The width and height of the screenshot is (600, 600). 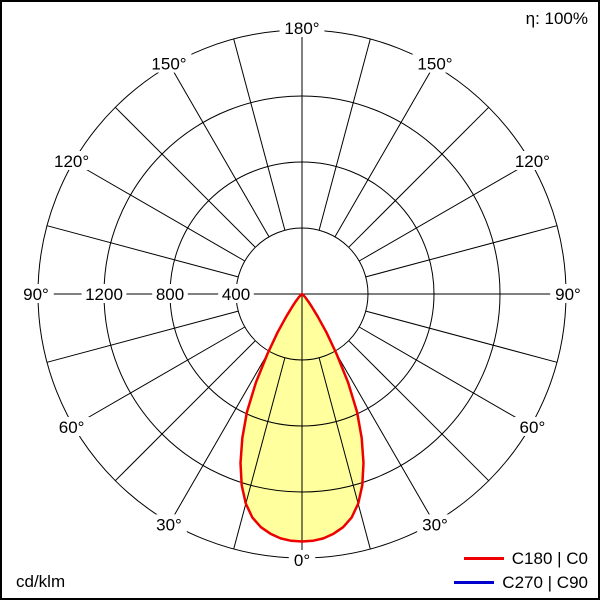 I want to click on angle-label-60-right-bg, so click(x=532, y=426).